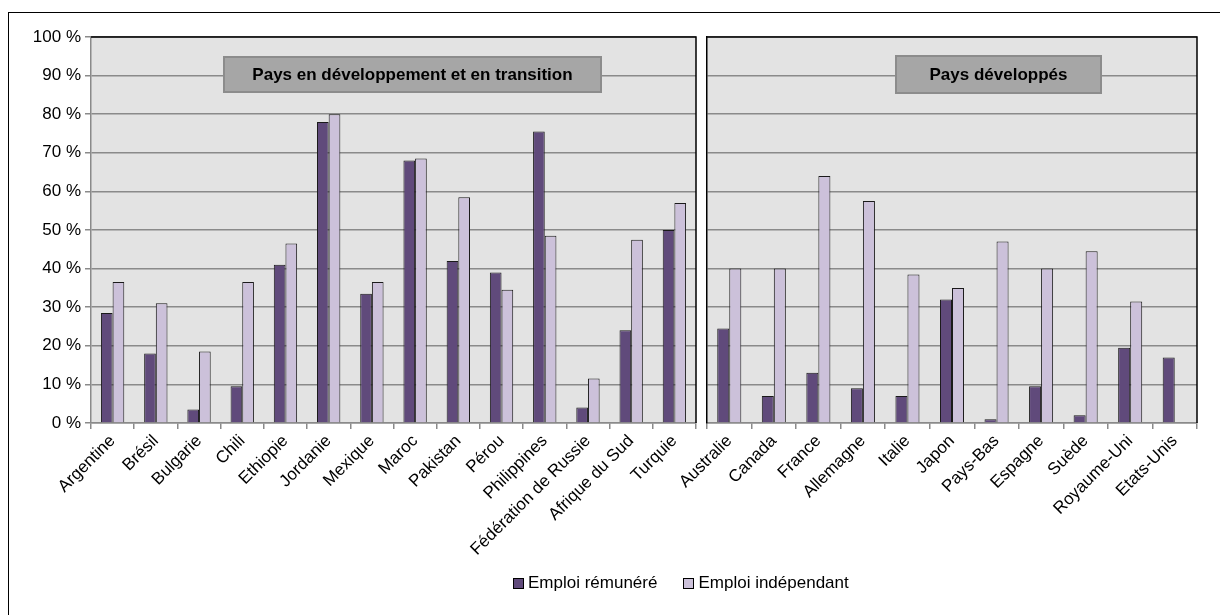 The height and width of the screenshot is (615, 1220). I want to click on y-tick-label: 20 %, so click(61, 345).